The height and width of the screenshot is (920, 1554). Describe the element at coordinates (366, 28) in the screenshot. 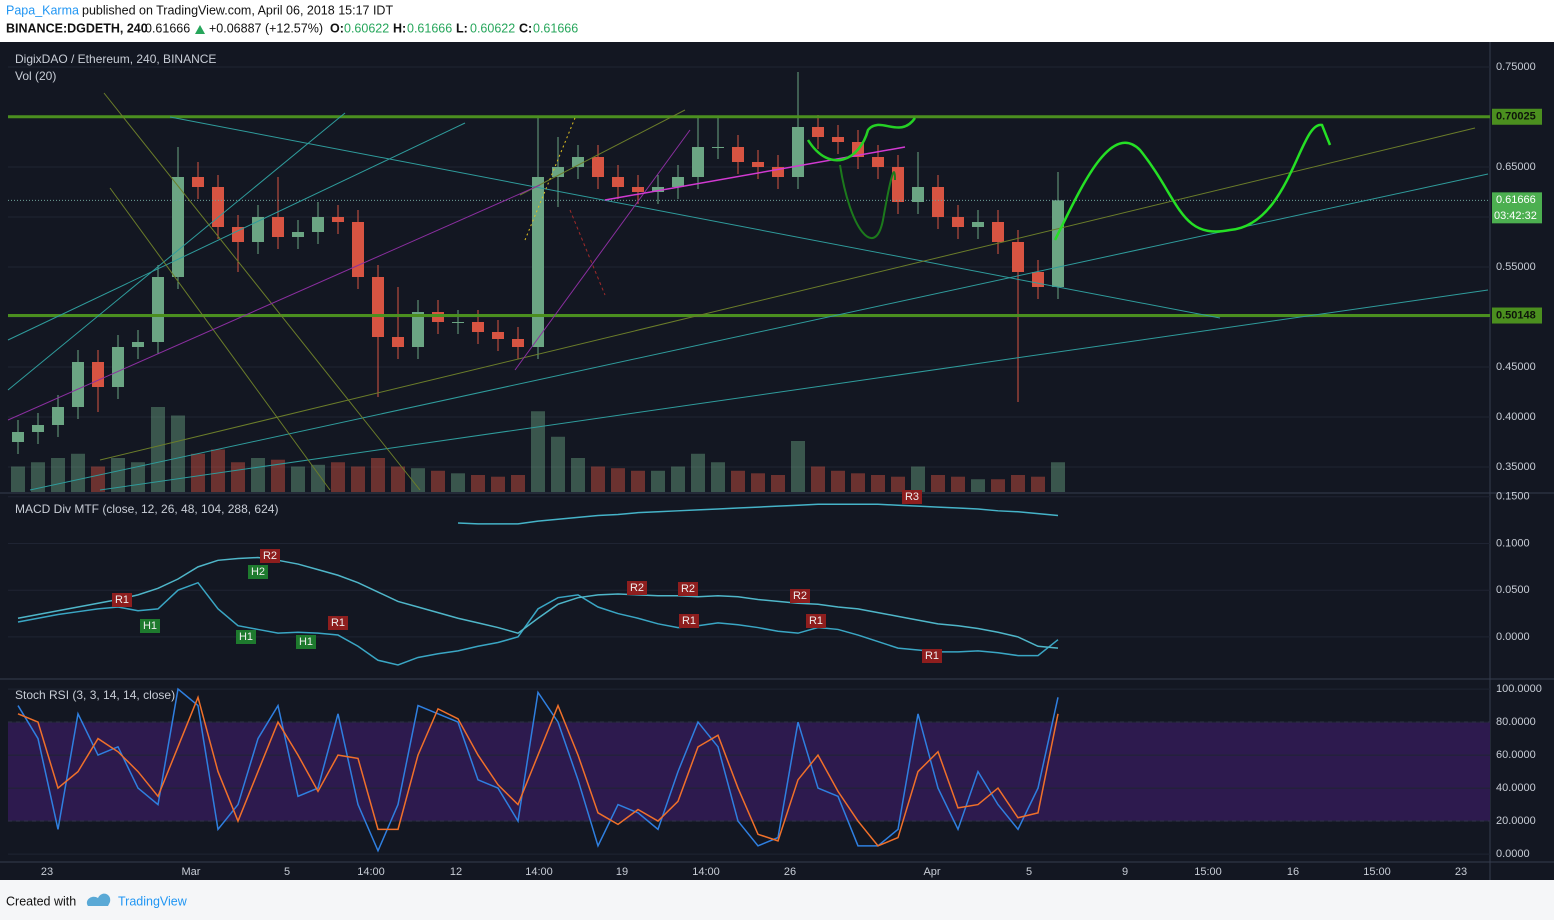

I see `ohlc-value: 0.60622` at that location.